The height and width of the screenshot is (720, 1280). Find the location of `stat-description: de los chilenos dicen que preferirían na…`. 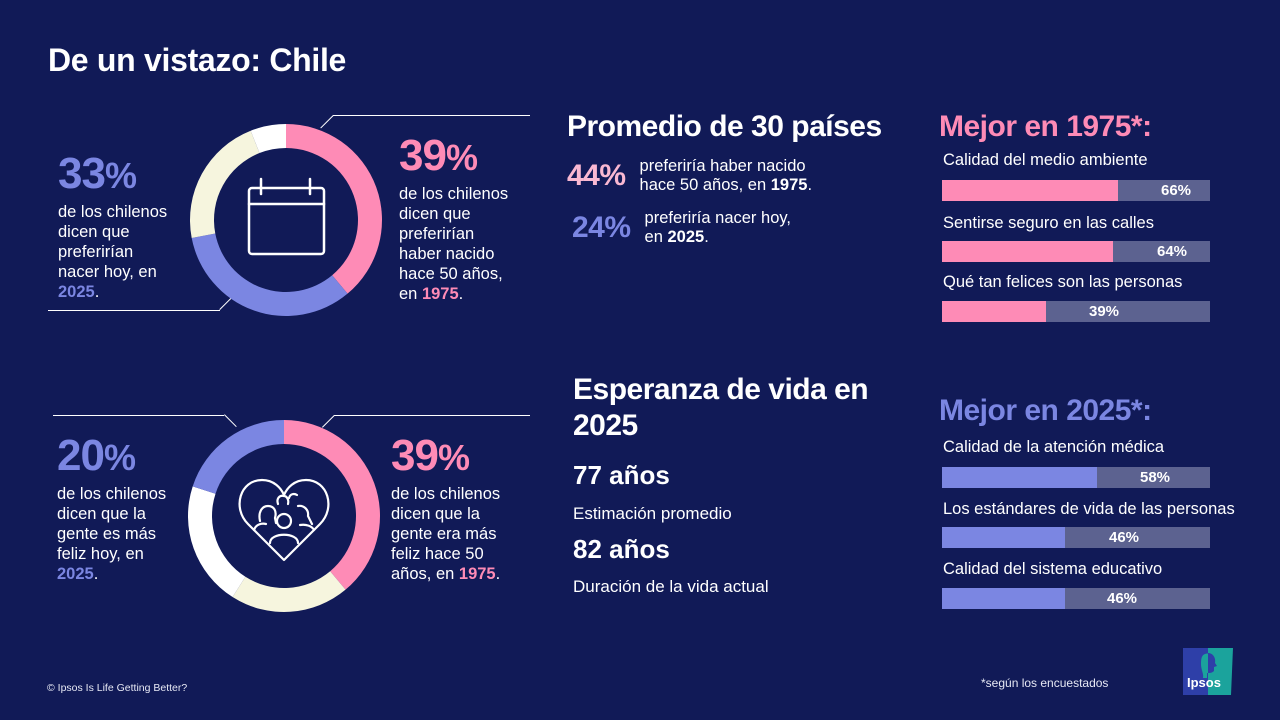

stat-description: de los chilenos dicen que preferirían na… is located at coordinates (113, 252).